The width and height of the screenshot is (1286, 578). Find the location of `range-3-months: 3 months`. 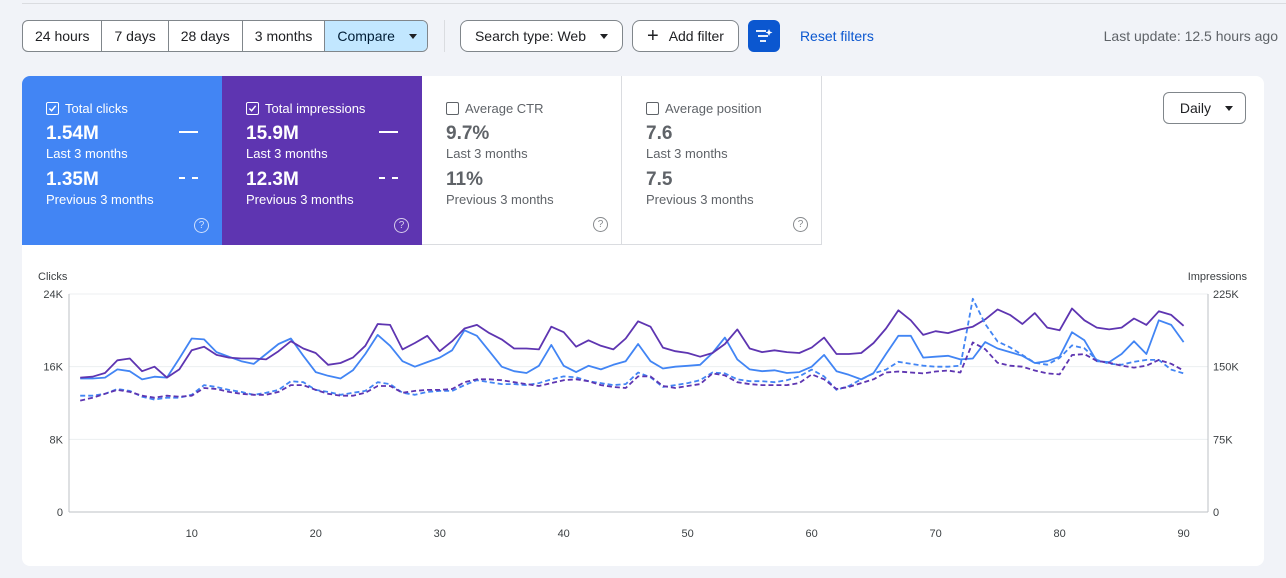

range-3-months: 3 months is located at coordinates (284, 36).